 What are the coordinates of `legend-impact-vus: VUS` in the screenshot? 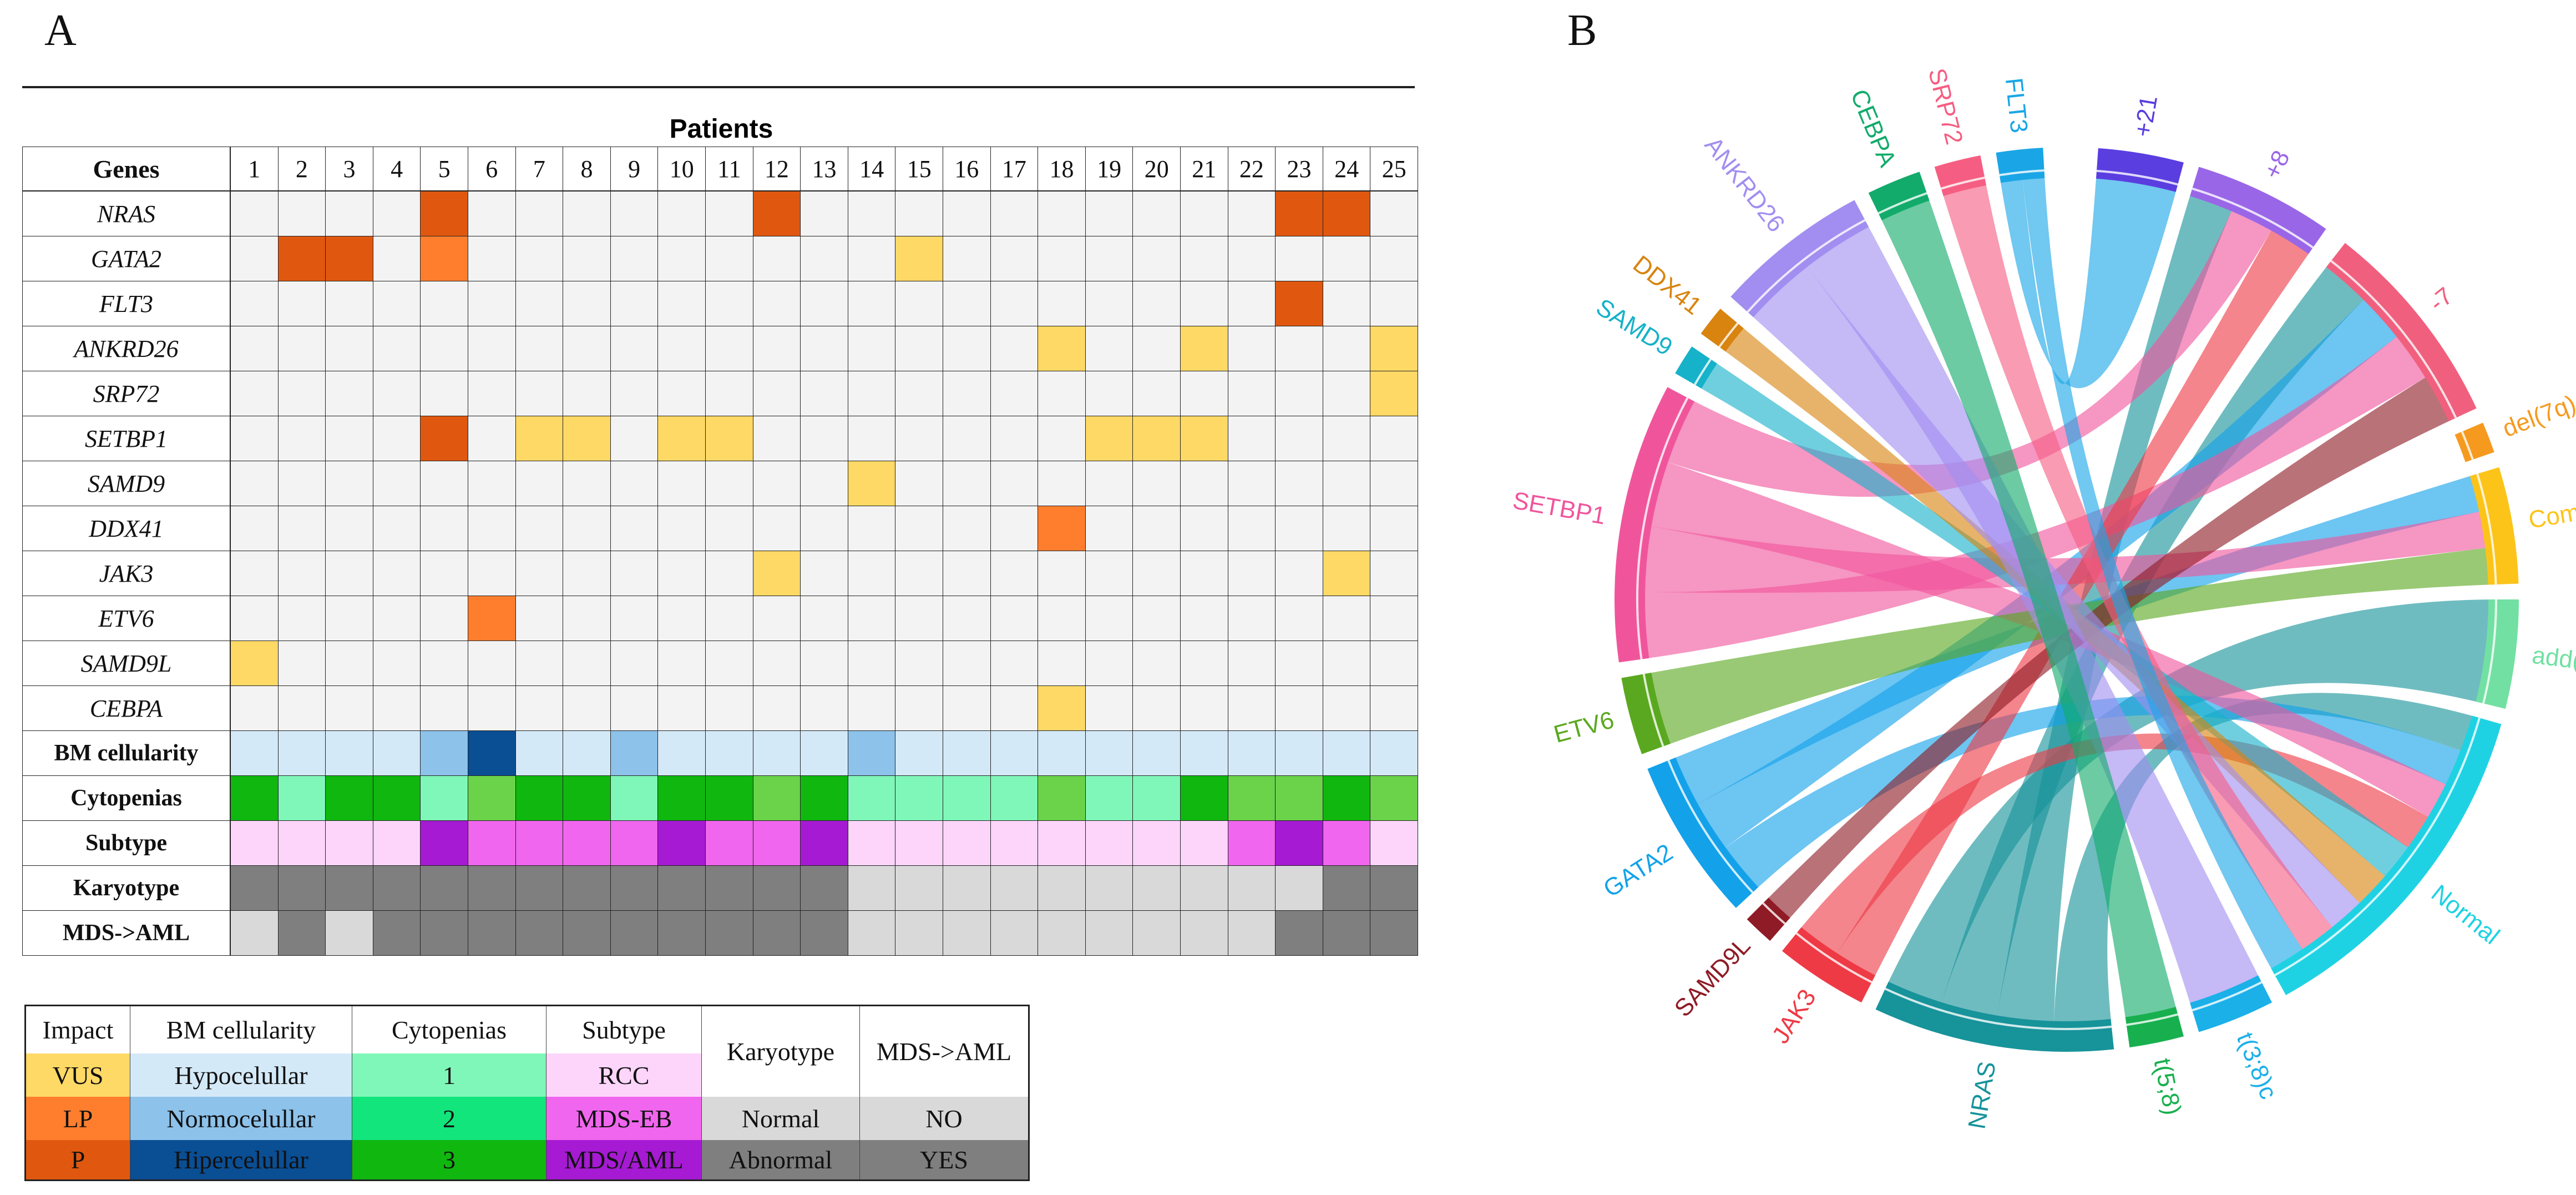 It's located at (78, 1075).